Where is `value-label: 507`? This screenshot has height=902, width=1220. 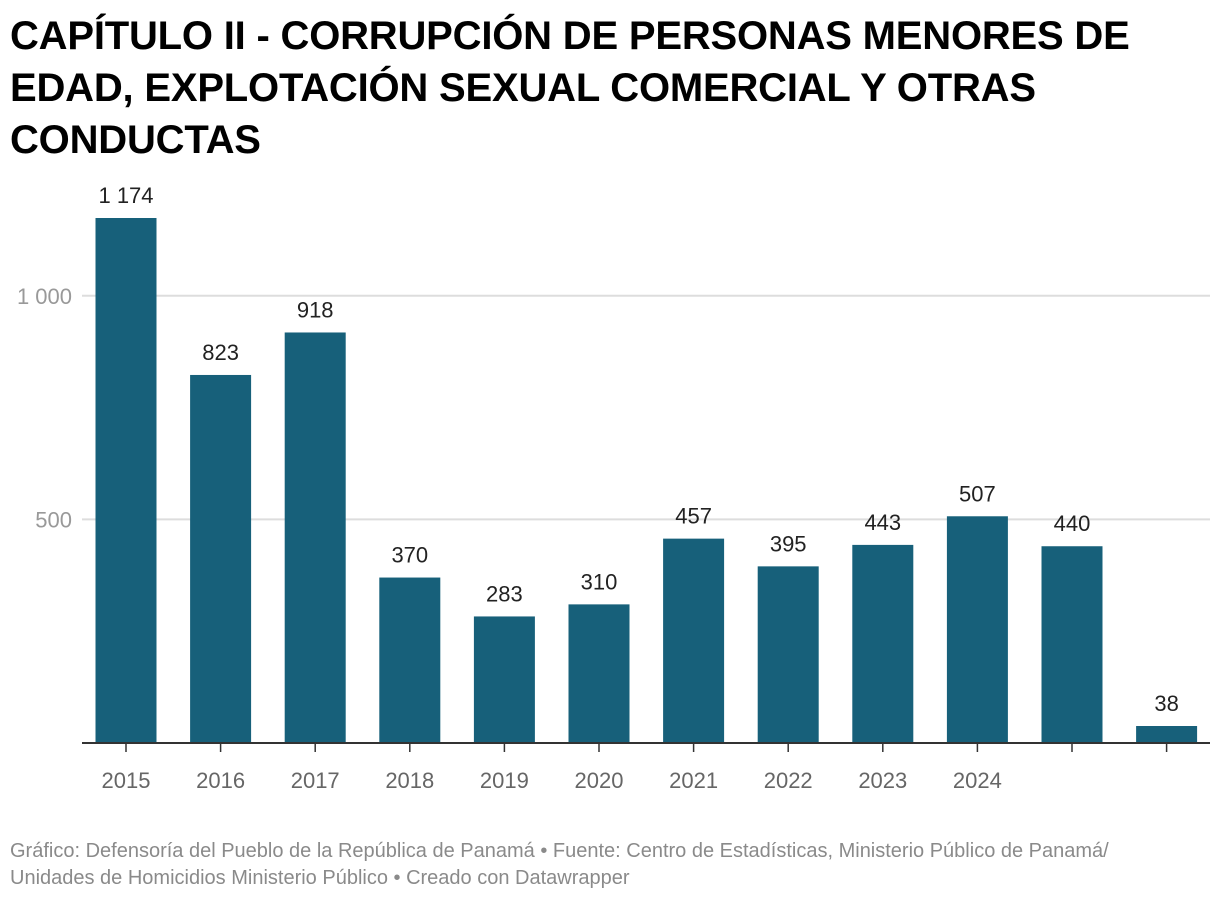 value-label: 507 is located at coordinates (977, 493).